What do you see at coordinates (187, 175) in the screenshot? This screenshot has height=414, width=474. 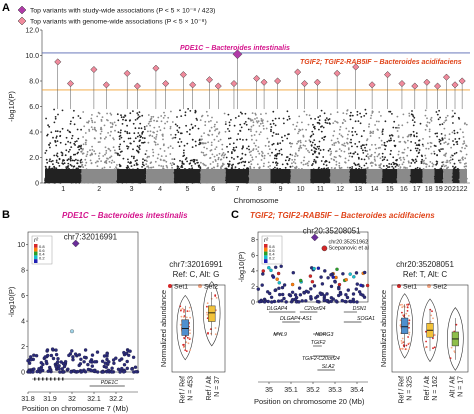 I see `chromosome-5-base` at bounding box center [187, 175].